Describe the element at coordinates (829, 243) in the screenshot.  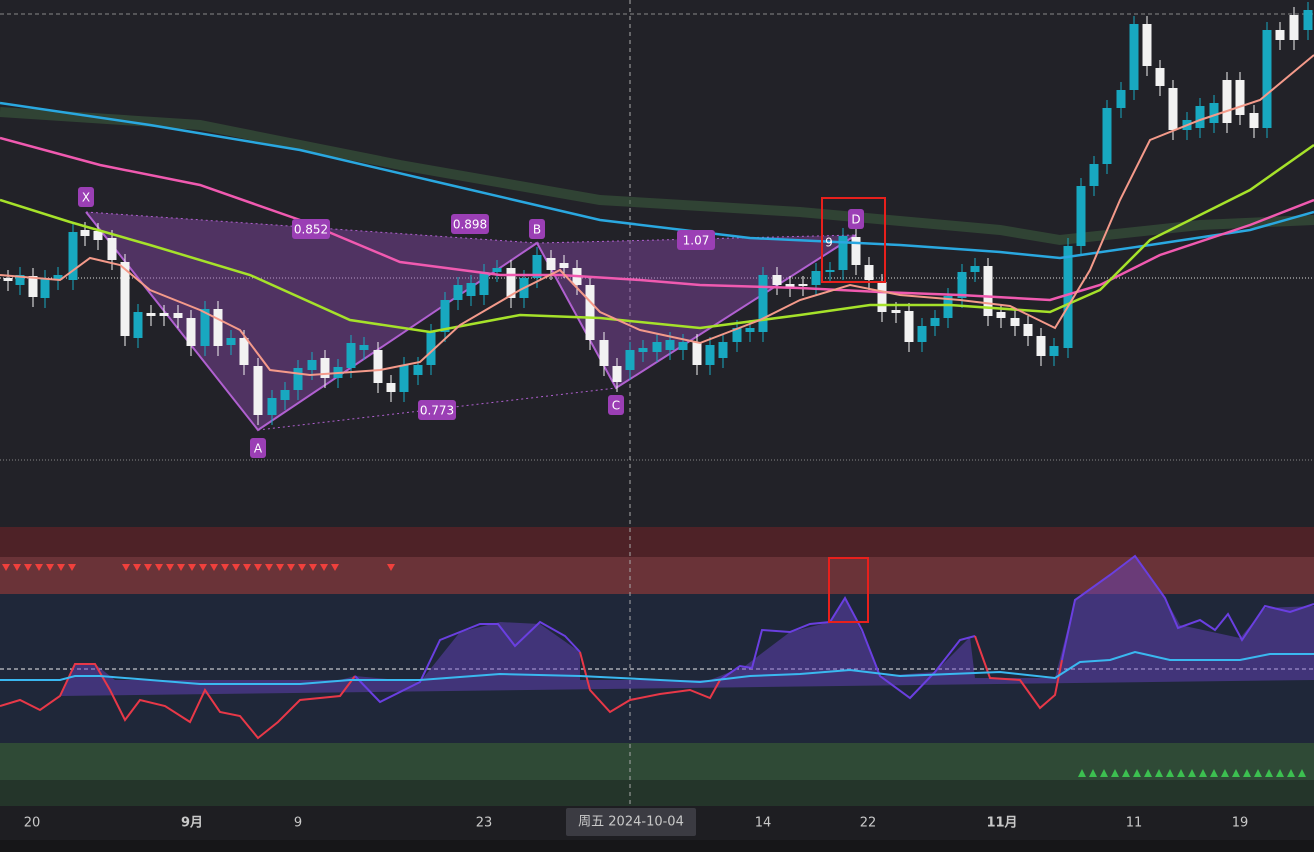
I see `count-label: 9` at that location.